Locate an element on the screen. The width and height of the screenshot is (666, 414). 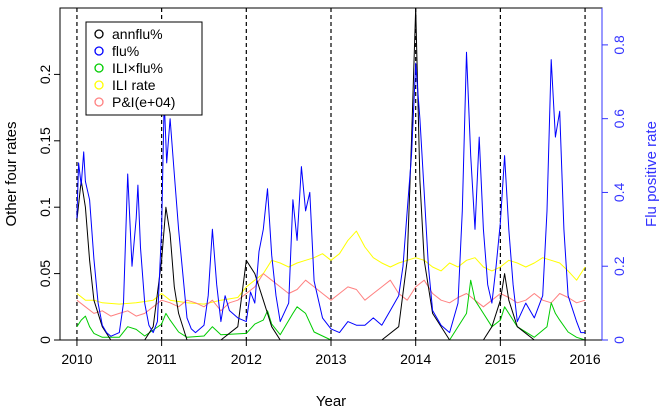
y-axis-left-title: Other four rates is located at coordinates (11, 173).